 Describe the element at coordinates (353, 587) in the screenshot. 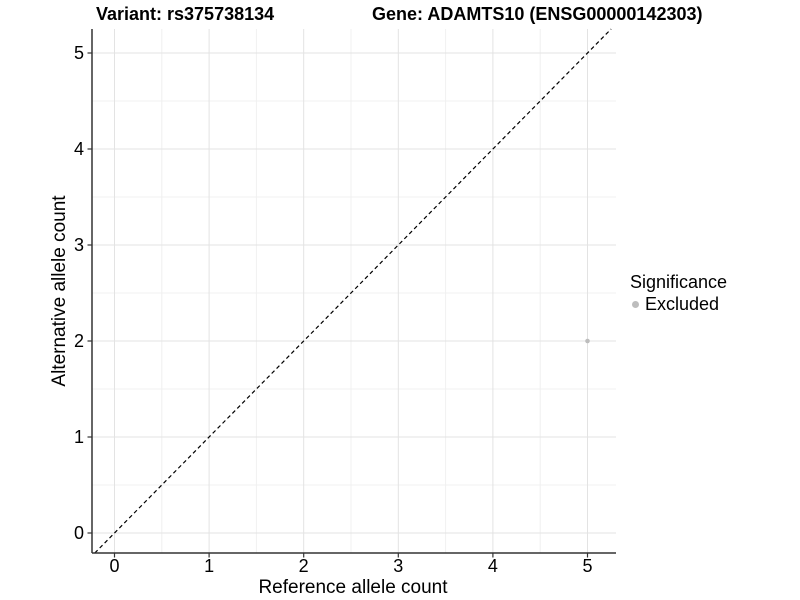

I see `x-axis-label: Reference allele count` at that location.